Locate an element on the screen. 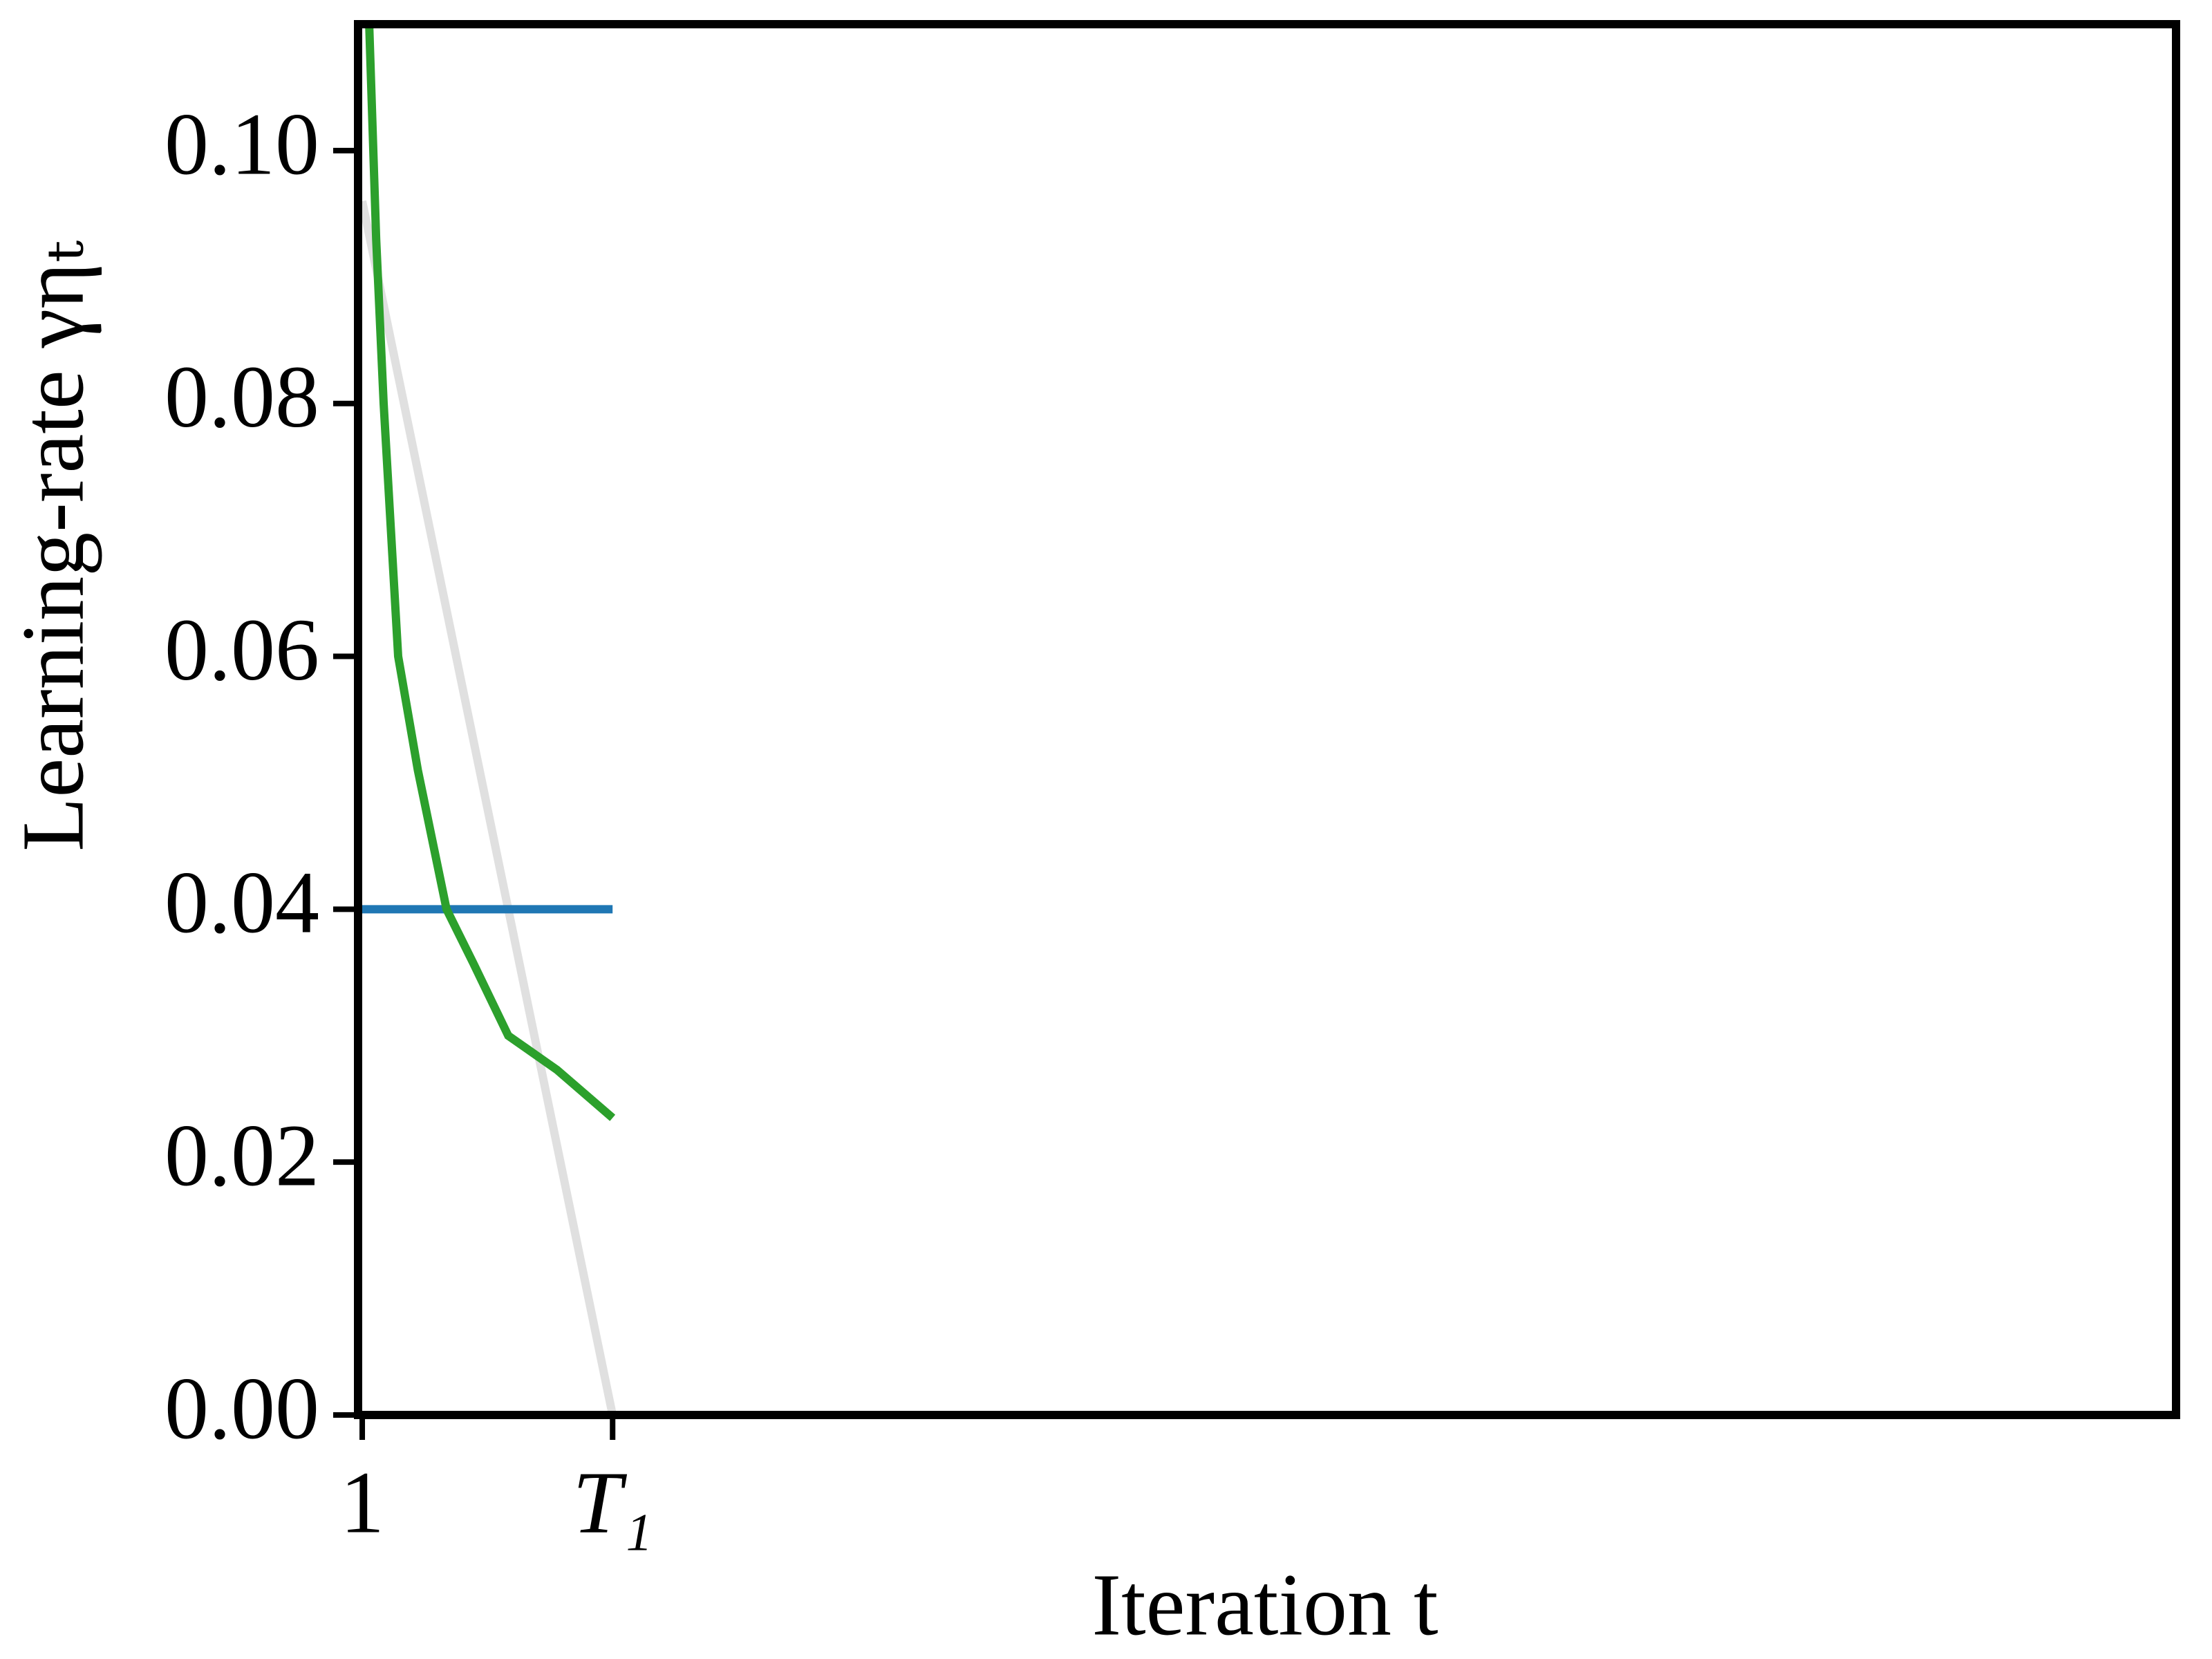  x-tick-label: 1 is located at coordinates (362, 1502).